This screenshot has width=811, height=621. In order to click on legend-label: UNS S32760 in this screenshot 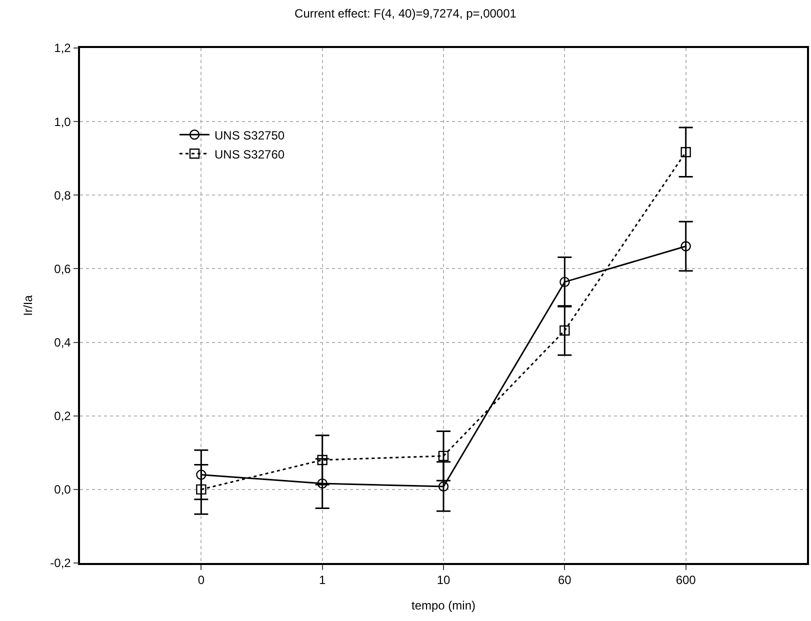, I will do `click(249, 154)`.